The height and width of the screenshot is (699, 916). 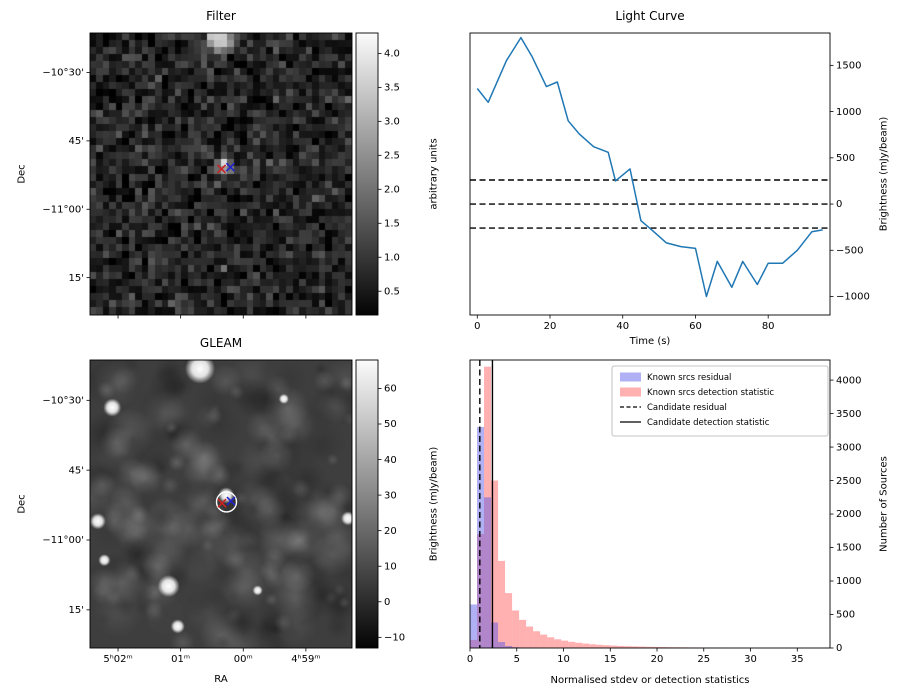 What do you see at coordinates (839, 204) in the screenshot?
I see `brightness-tick-label: 0` at bounding box center [839, 204].